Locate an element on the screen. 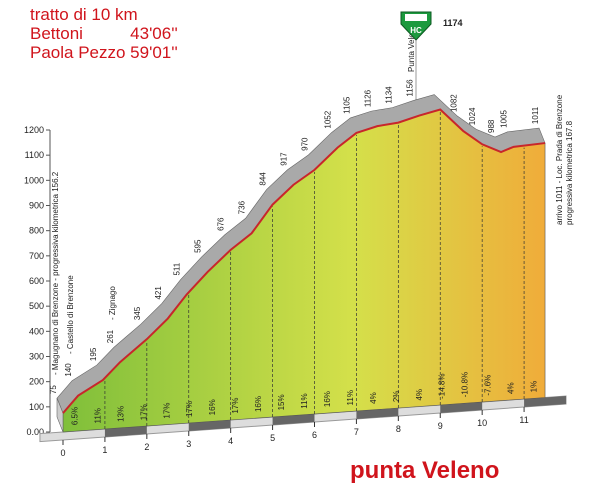  annotation: Punta Veleno is located at coordinates (411, 48).